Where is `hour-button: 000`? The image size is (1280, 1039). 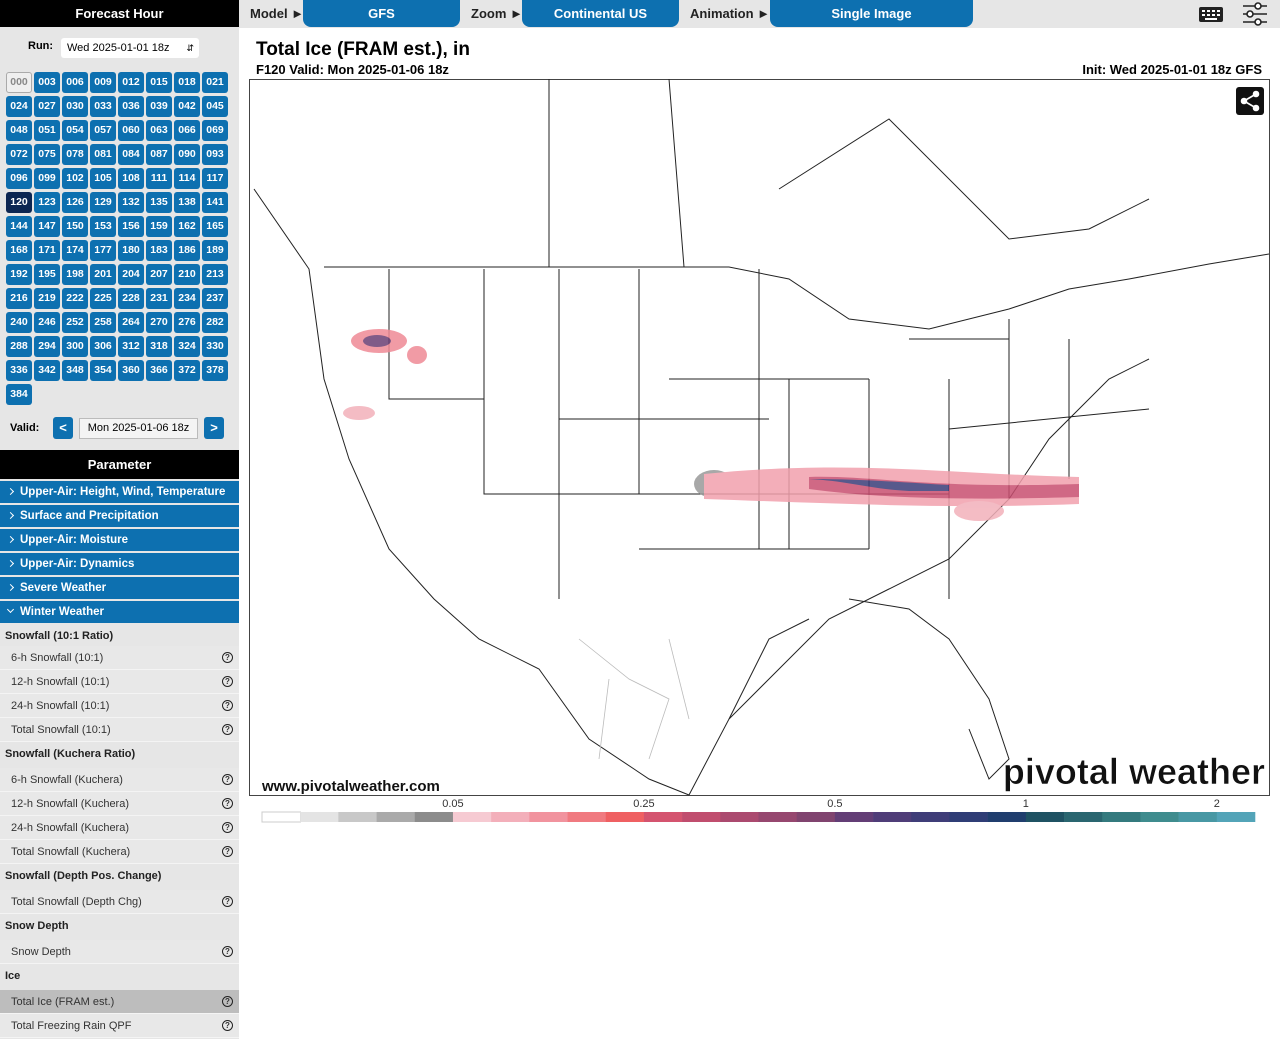 hour-button: 000 is located at coordinates (19, 82).